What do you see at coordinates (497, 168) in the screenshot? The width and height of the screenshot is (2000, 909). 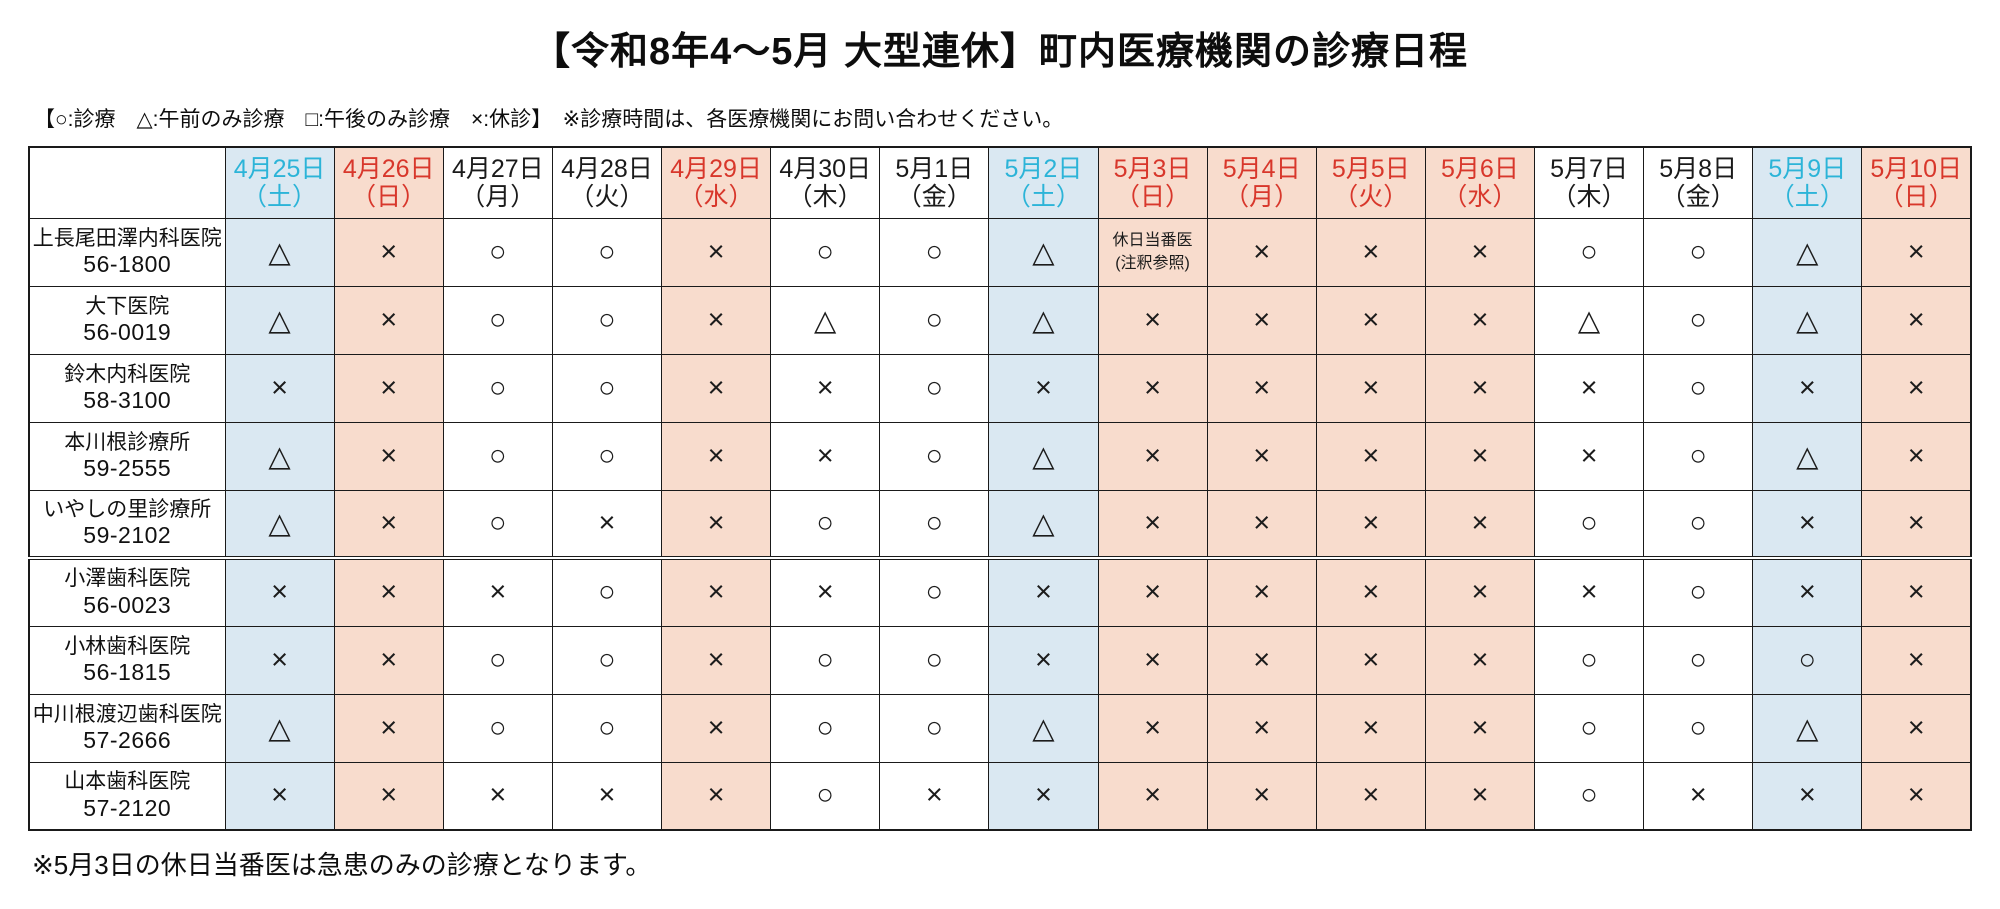 I see `date-label: 4月27日` at bounding box center [497, 168].